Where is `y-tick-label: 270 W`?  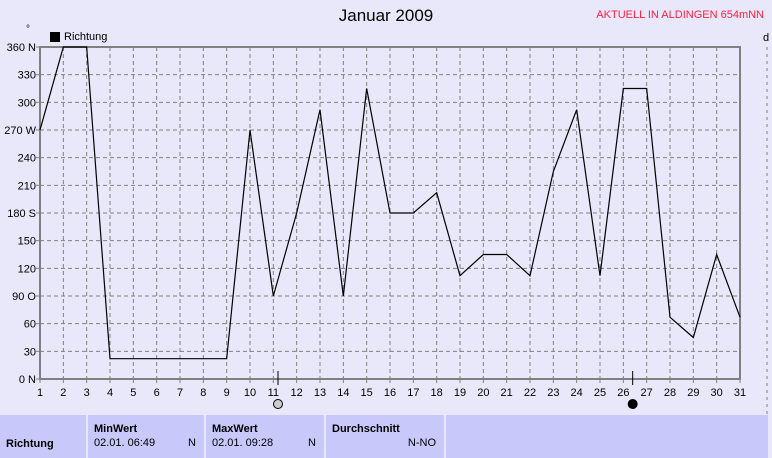
y-tick-label: 270 W is located at coordinates (20, 131).